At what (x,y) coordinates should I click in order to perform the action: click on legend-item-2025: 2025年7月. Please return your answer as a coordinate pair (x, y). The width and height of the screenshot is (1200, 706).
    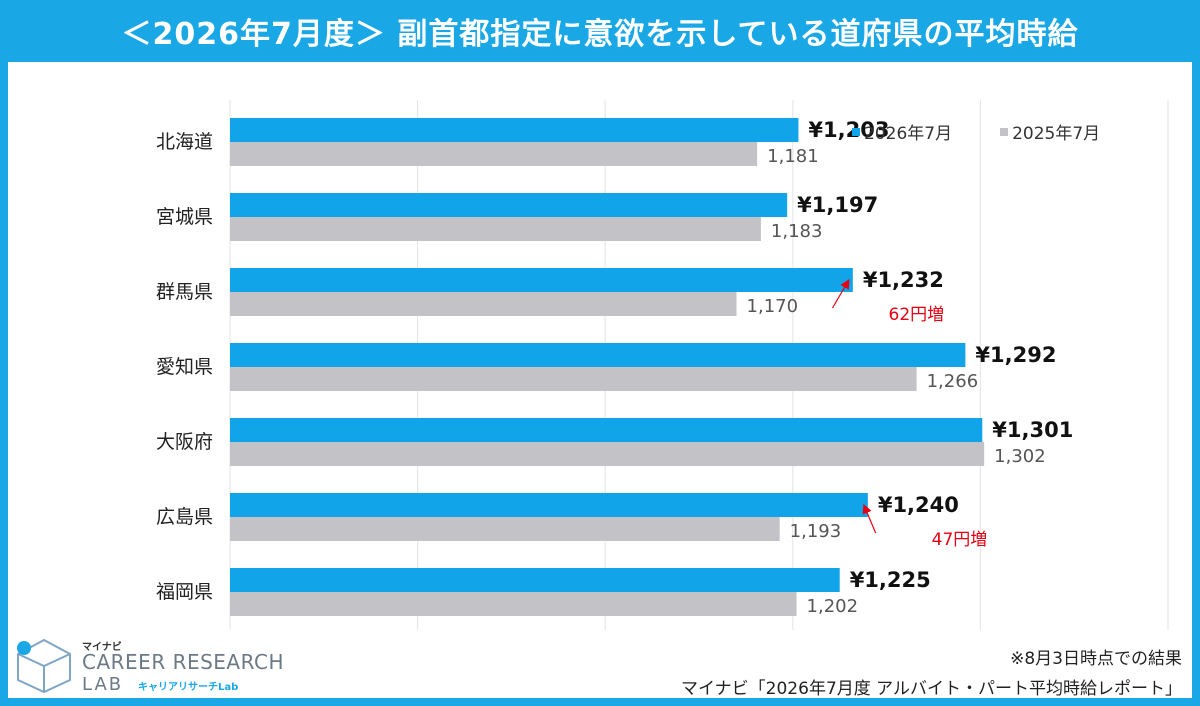
    Looking at the image, I should click on (1050, 131).